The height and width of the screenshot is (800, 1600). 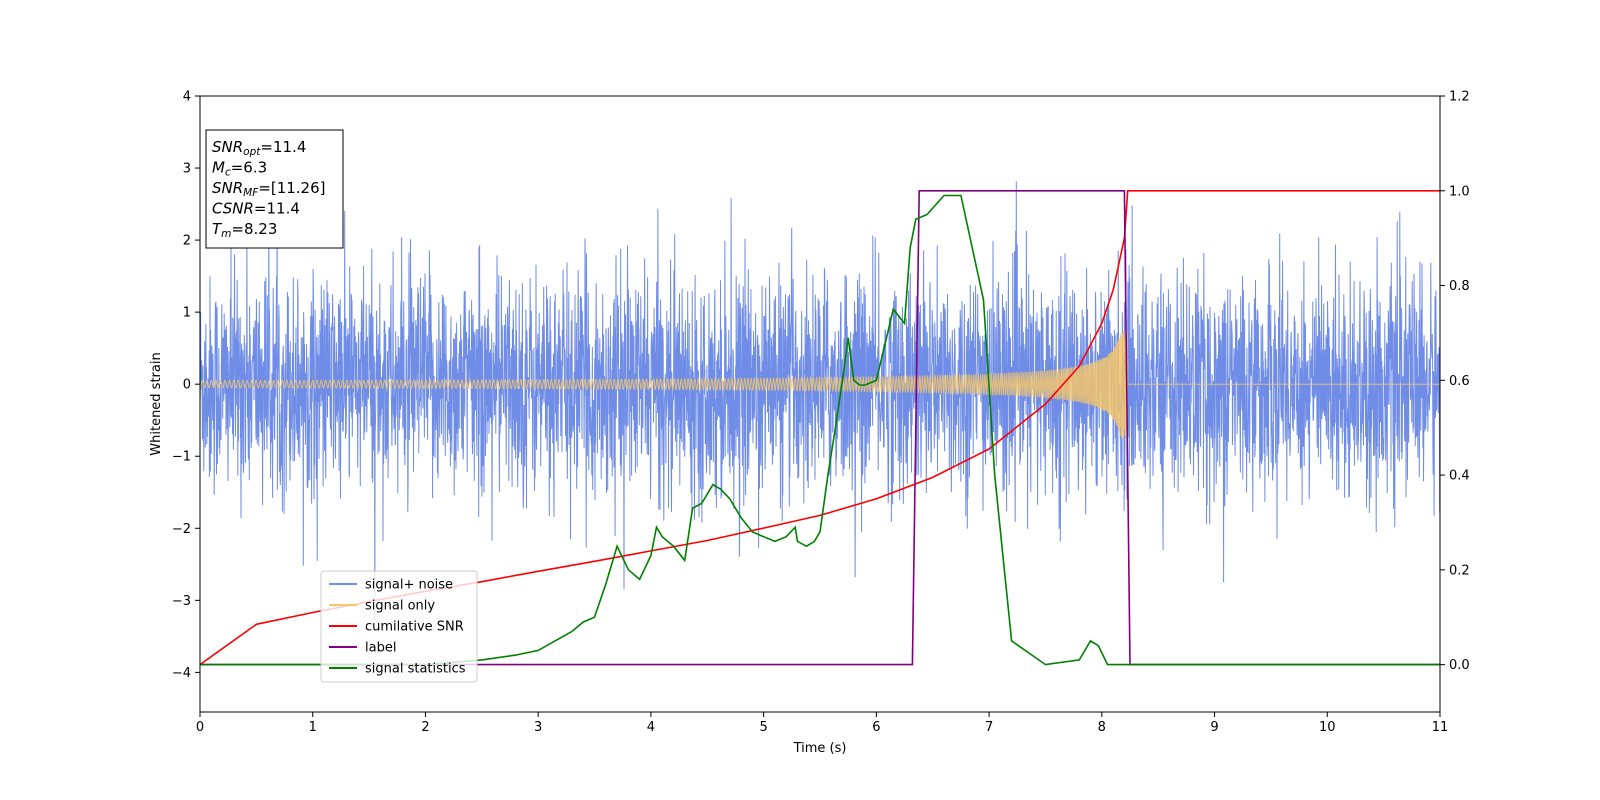 What do you see at coordinates (187, 169) in the screenshot?
I see `y-tick-label: 3` at bounding box center [187, 169].